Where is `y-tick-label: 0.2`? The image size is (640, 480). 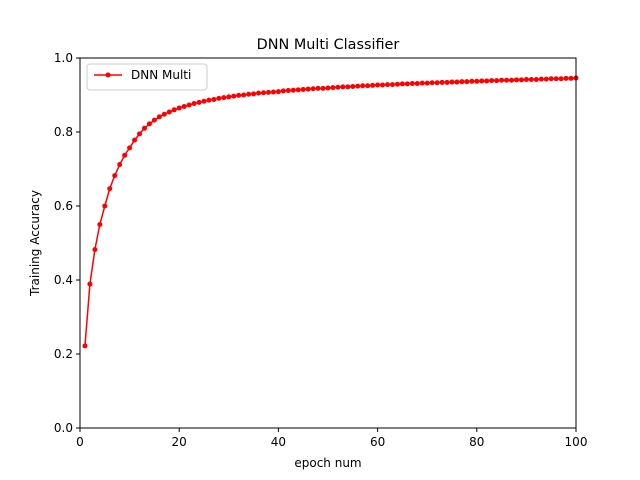 y-tick-label: 0.2 is located at coordinates (63, 354).